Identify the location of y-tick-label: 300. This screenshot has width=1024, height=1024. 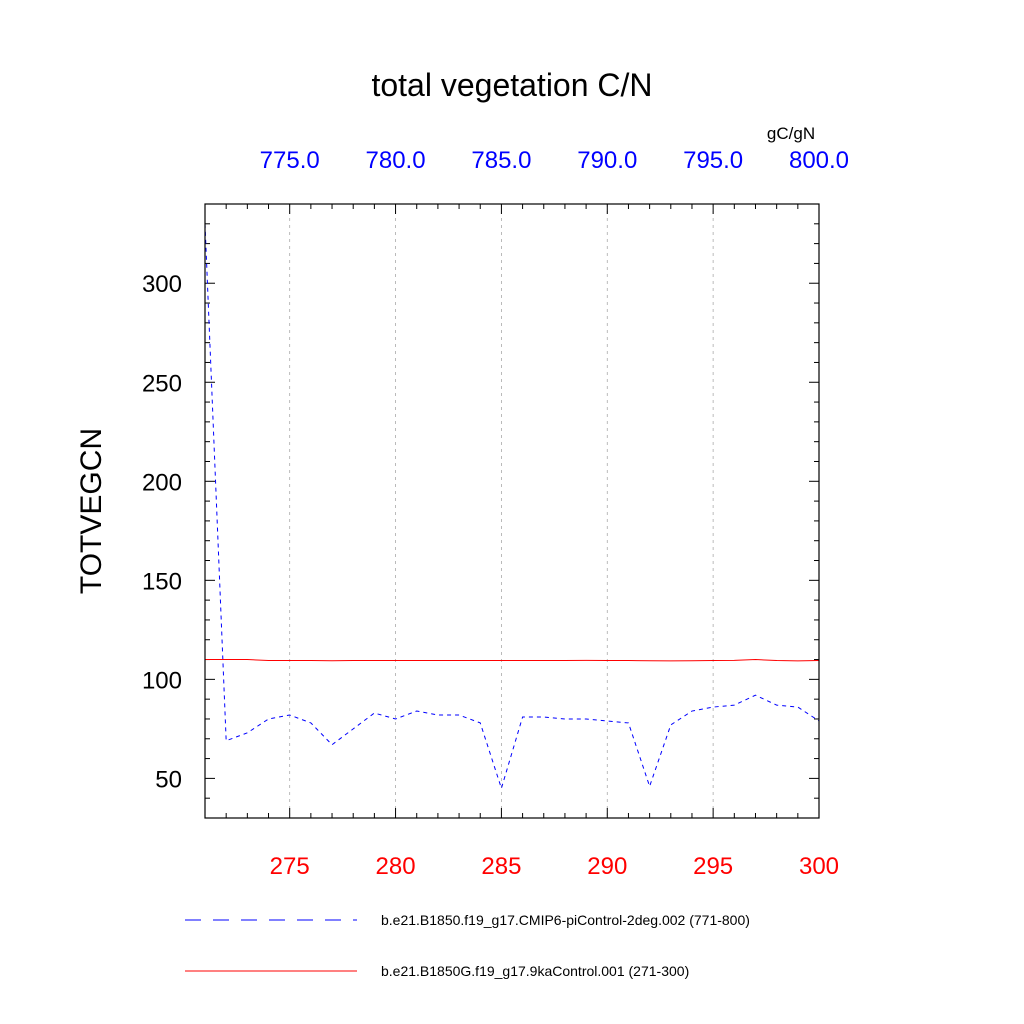
(162, 284).